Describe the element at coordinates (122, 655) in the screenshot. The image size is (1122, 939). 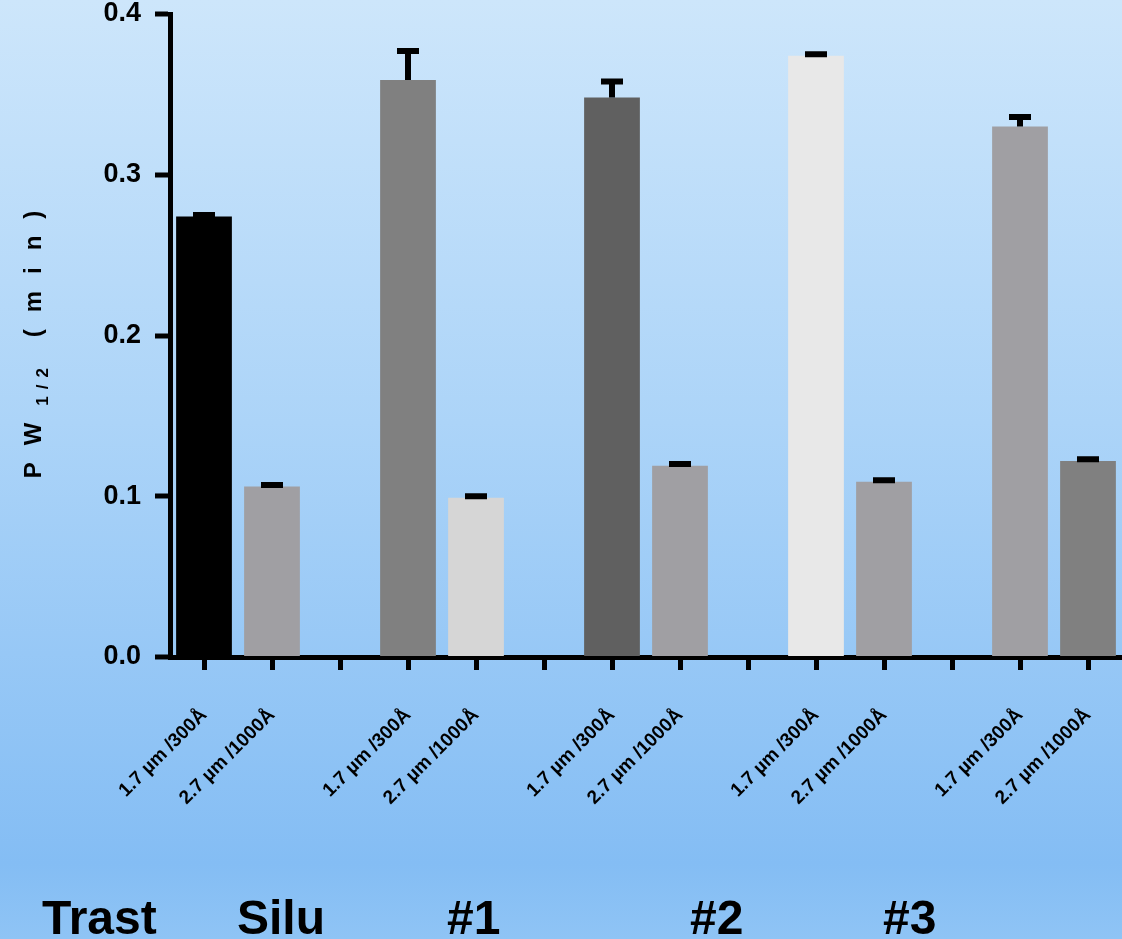
I see `y-tick-label: 0.0` at that location.